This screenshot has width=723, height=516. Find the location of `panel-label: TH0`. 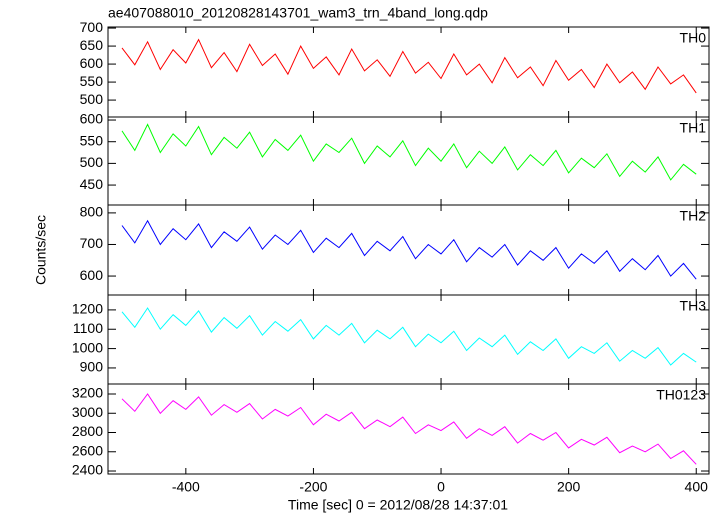

panel-label: TH0 is located at coordinates (693, 38).